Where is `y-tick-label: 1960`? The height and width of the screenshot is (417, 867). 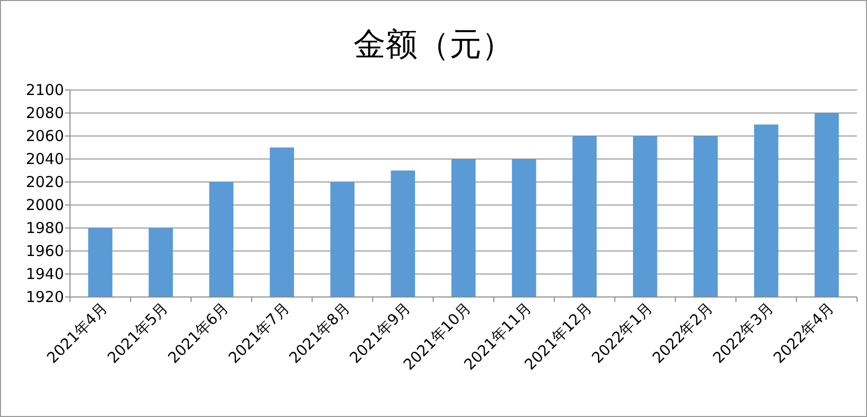 y-tick-label: 1960 is located at coordinates (45, 251).